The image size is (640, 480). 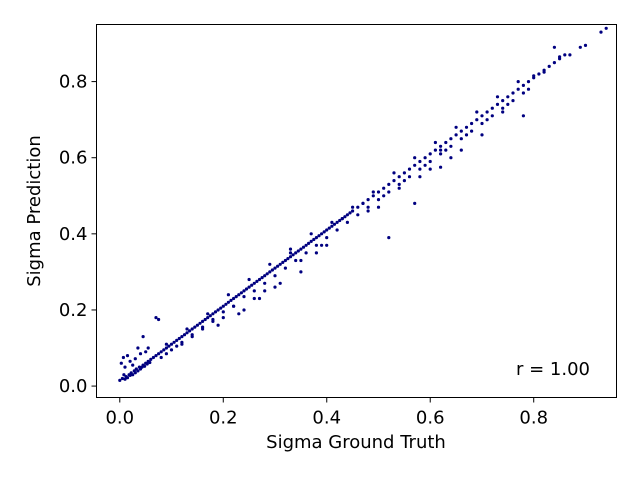 What do you see at coordinates (356, 442) in the screenshot?
I see `x-axis-label: Sigma Ground Truth` at bounding box center [356, 442].